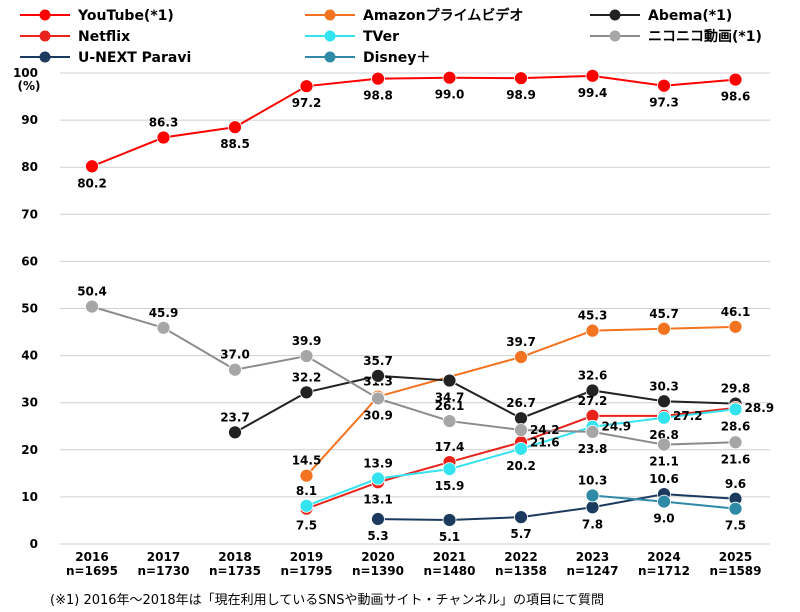  I want to click on point-abema-1-2020, so click(378, 375).